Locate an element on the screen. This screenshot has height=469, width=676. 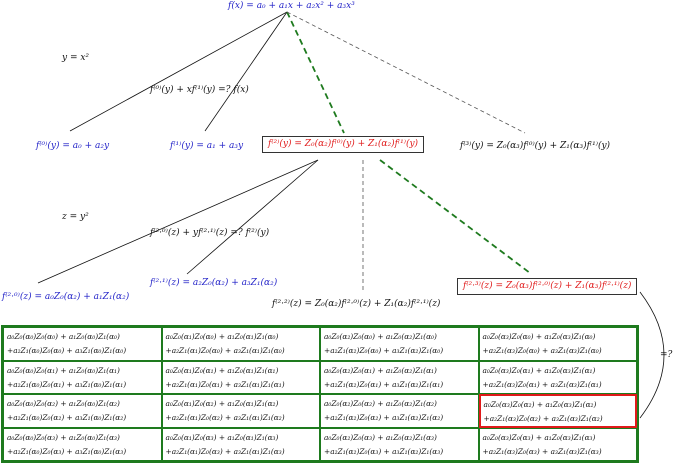
substitution-z: z = y² is located at coordinates (75, 217).